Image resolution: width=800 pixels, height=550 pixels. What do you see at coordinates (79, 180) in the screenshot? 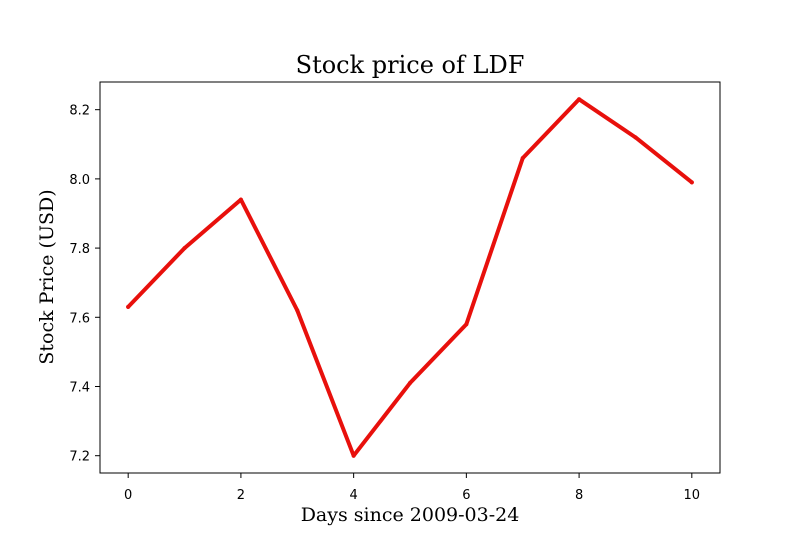
I see `y-tick-label: 8.0` at bounding box center [79, 180].